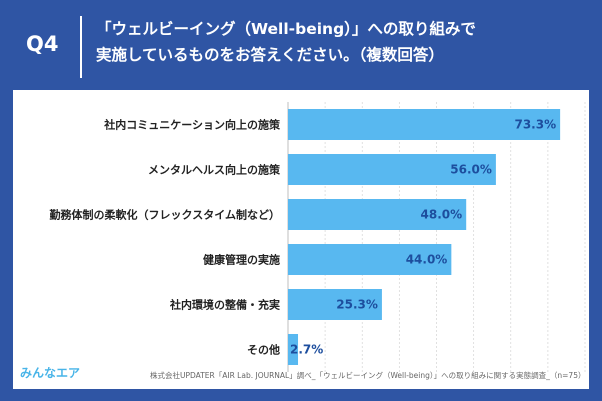 This screenshot has width=602, height=401. Describe the element at coordinates (241, 260) in the screenshot. I see `category-label: 健康管理の実施` at that location.